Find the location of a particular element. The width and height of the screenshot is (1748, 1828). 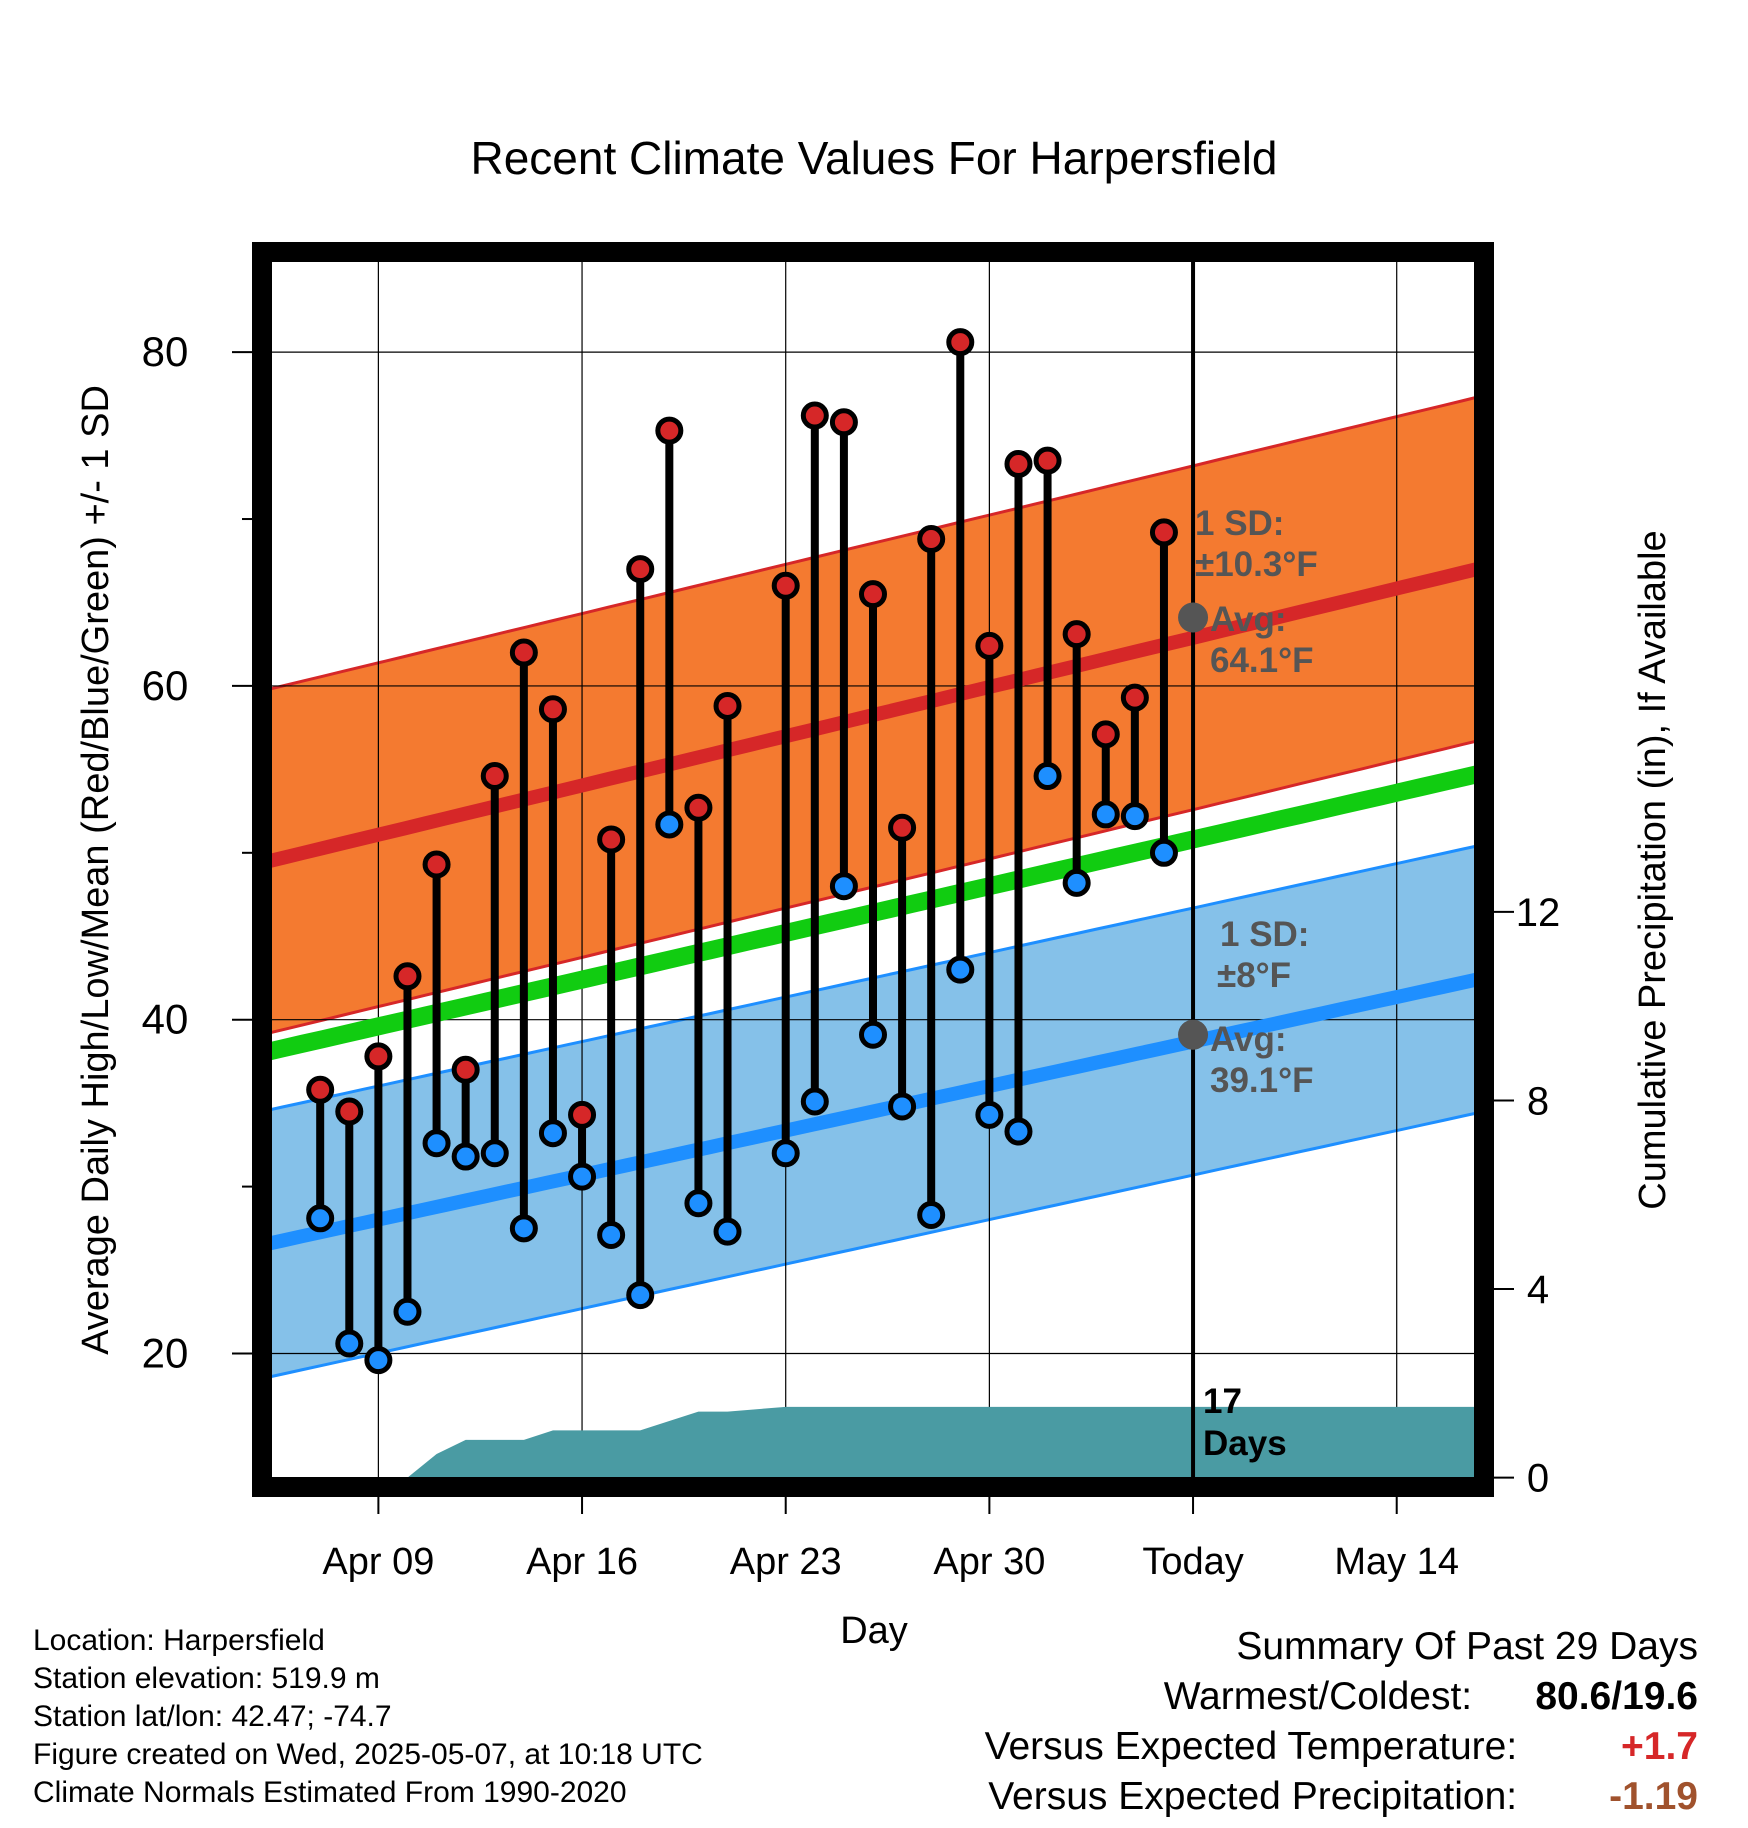

x-tick-label: Apr 16 is located at coordinates (582, 1562).